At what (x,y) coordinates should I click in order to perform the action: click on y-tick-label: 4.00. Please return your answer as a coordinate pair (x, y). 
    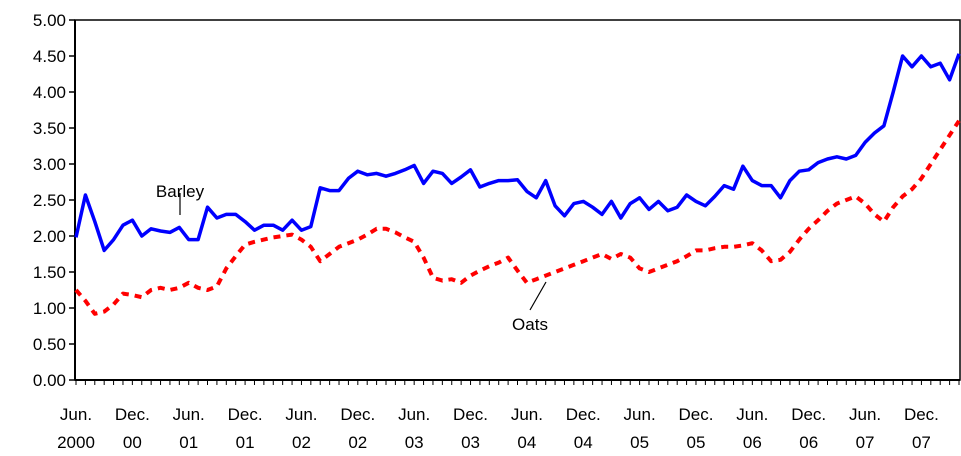
    Looking at the image, I should click on (49, 92).